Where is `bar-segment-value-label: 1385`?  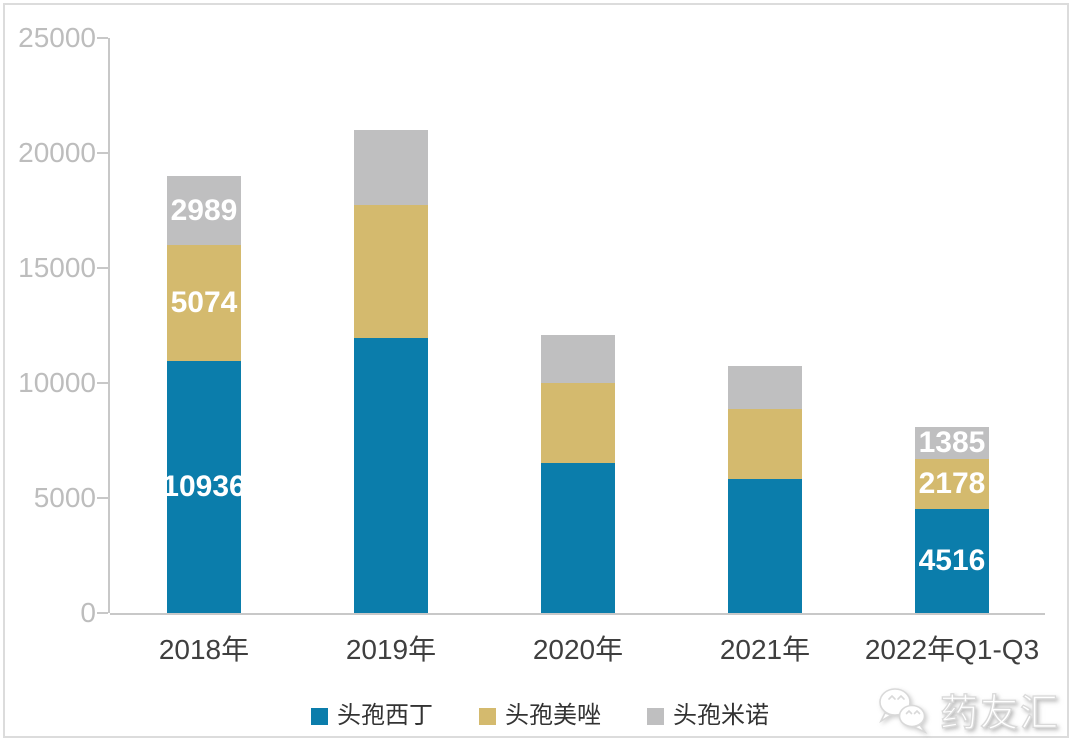 bar-segment-value-label: 1385 is located at coordinates (952, 442).